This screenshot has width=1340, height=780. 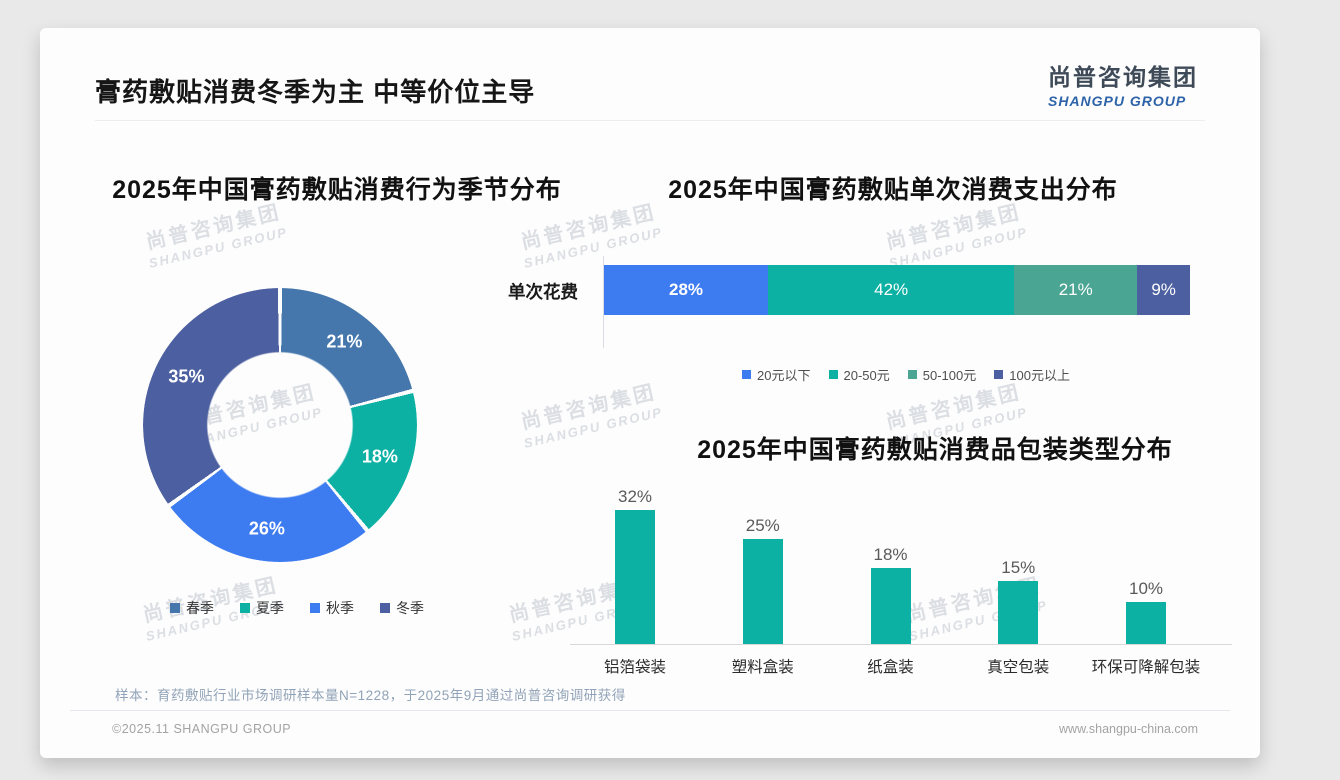 I want to click on legend-item: 50-100元, so click(x=942, y=374).